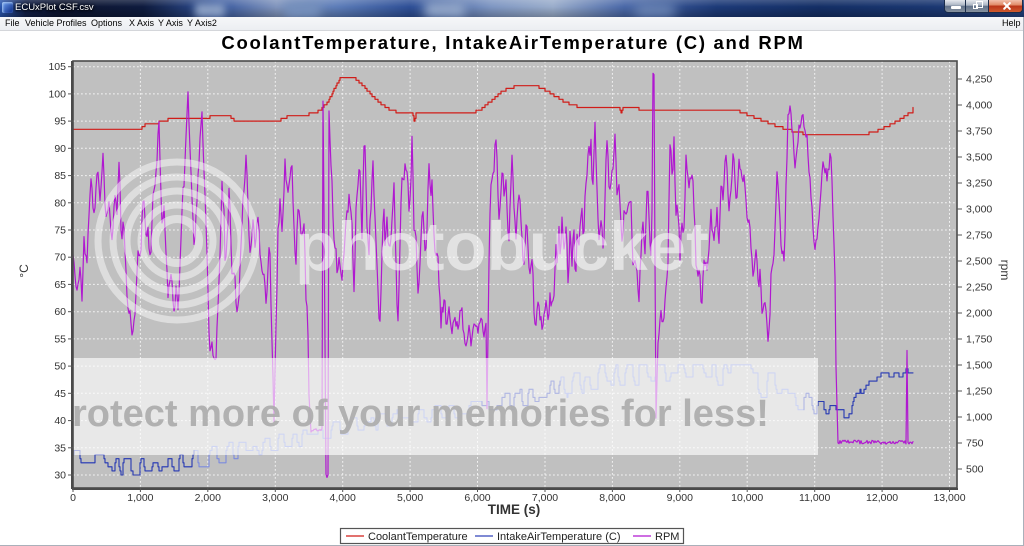  Describe the element at coordinates (979, 184) in the screenshot. I see `svg-text: 3,250` at that location.